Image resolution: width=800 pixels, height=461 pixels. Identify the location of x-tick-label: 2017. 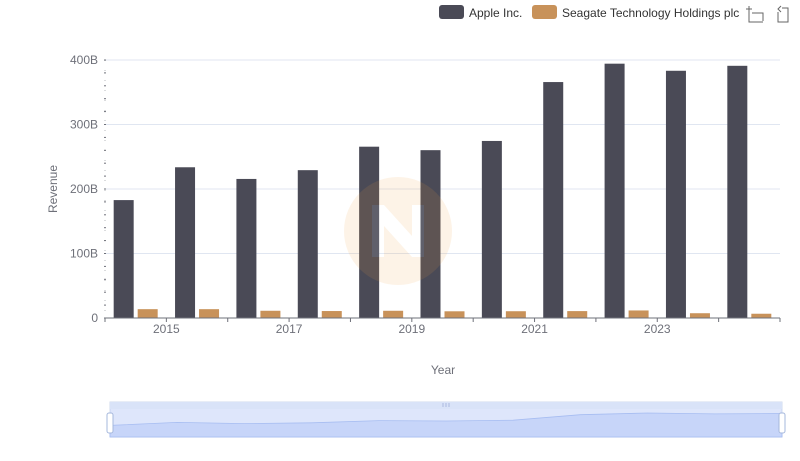
(289, 329).